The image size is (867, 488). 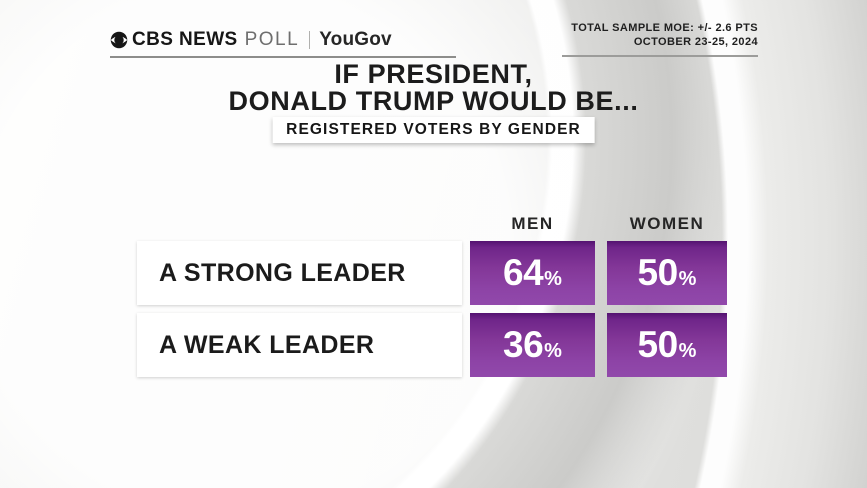 What do you see at coordinates (185, 39) in the screenshot?
I see `cbs-news-wordmark: CBS NEWS` at bounding box center [185, 39].